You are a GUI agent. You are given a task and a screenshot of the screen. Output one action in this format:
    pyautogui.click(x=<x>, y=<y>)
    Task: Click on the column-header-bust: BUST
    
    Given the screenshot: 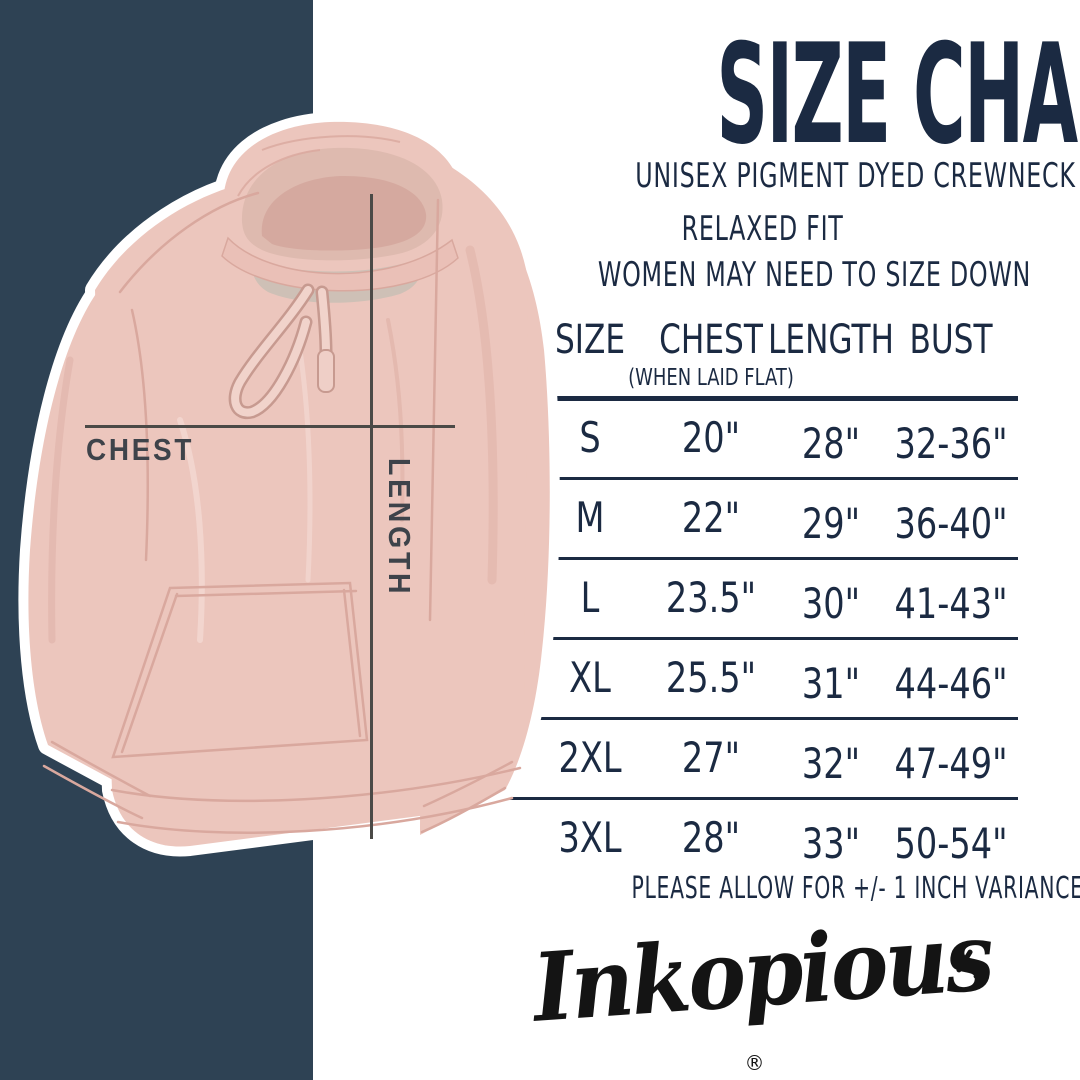 What is the action you would take?
    pyautogui.click(x=951, y=340)
    